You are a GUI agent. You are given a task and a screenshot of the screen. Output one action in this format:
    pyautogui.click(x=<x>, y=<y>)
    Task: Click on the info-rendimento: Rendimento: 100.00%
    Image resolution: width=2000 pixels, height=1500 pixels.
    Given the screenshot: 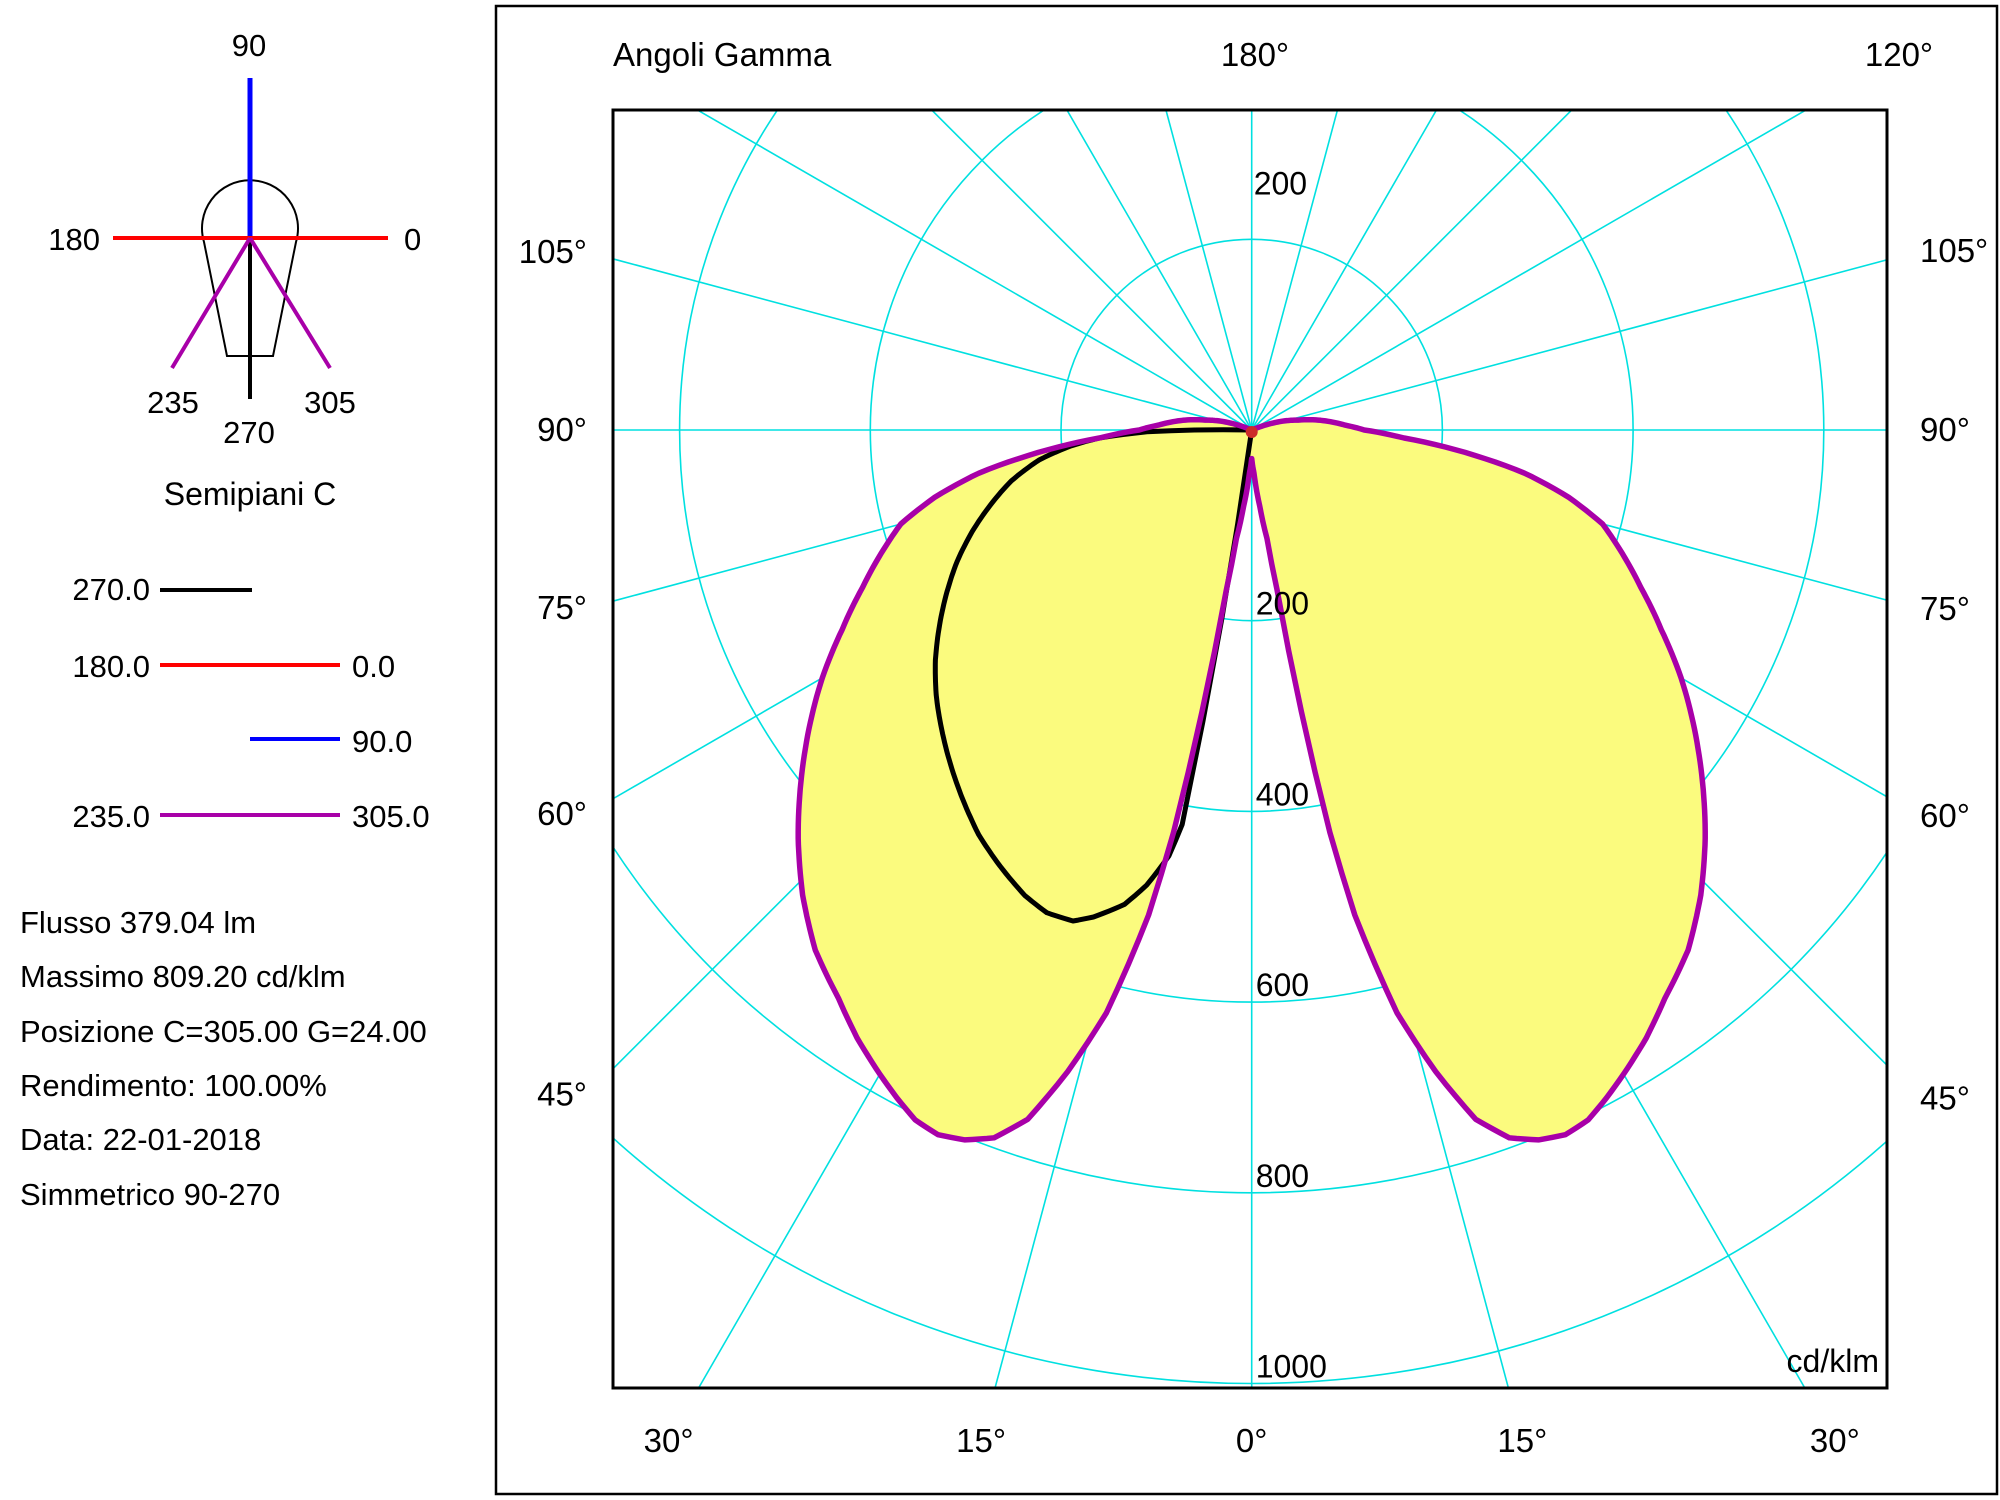 What is the action you would take?
    pyautogui.click(x=173, y=1085)
    